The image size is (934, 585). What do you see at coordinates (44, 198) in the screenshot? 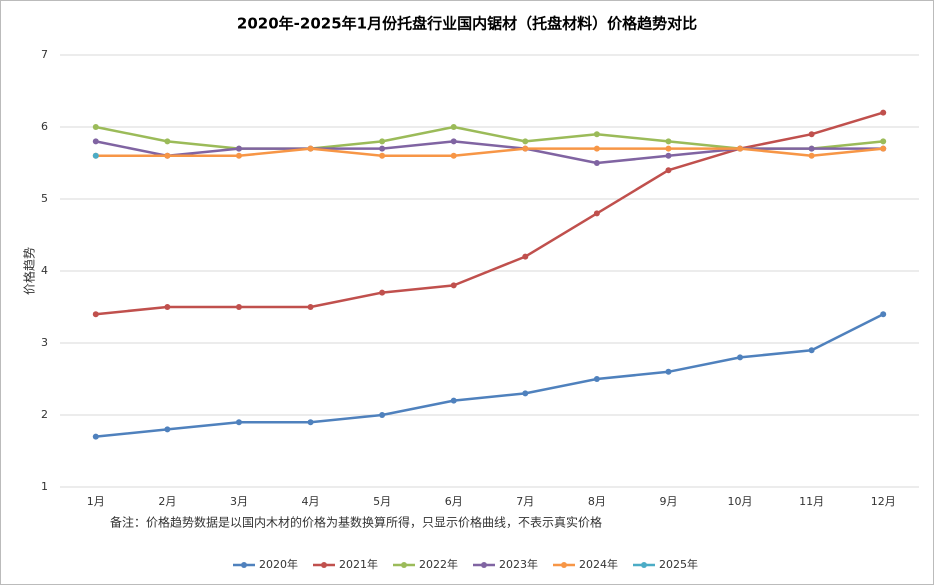
I see `y-tick-label: 5` at bounding box center [44, 198].